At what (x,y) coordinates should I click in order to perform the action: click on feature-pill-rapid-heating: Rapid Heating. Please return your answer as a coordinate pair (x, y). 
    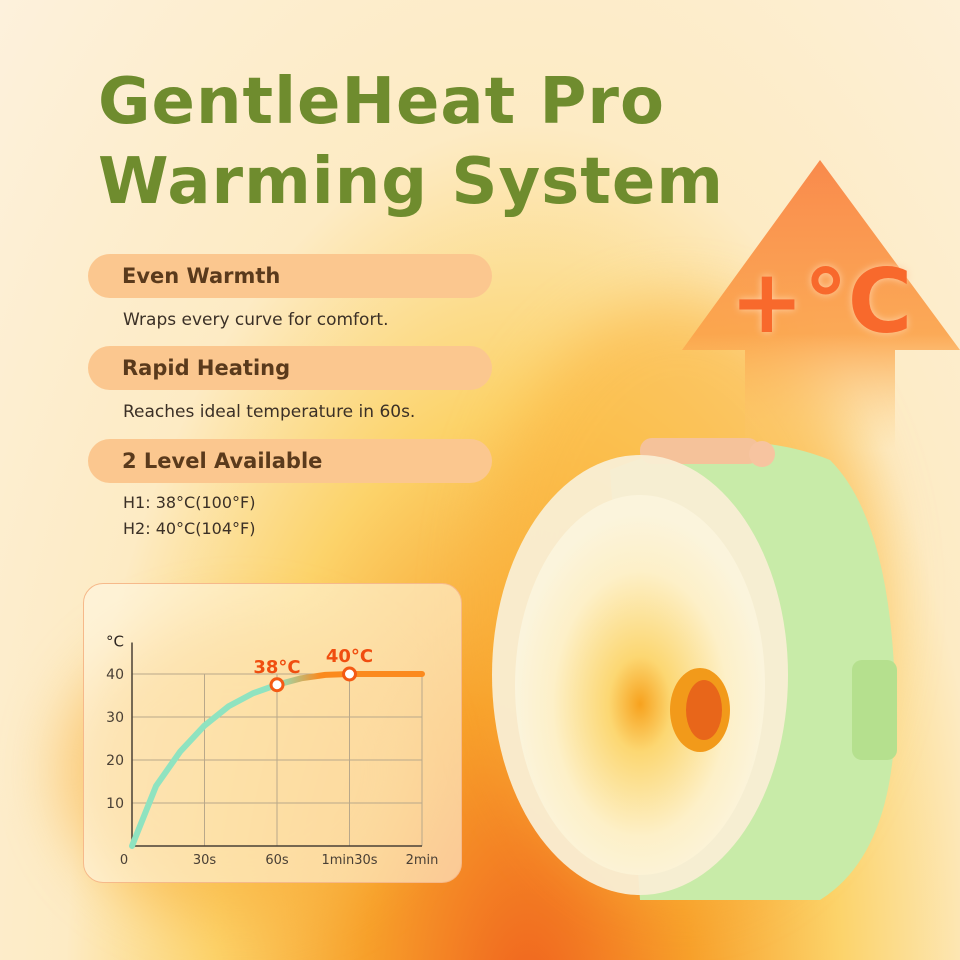
    Looking at the image, I should click on (290, 368).